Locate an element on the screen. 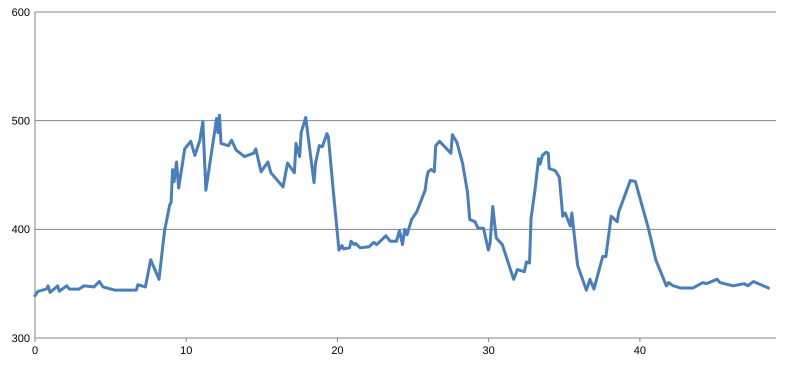 Image resolution: width=792 pixels, height=368 pixels. y-tick-label: 400 is located at coordinates (21, 230).